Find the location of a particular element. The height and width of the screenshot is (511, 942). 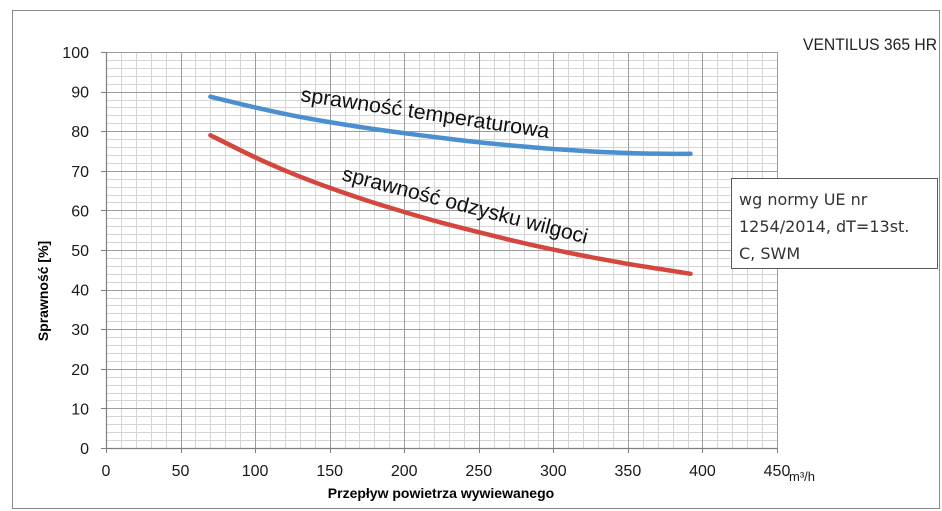

x-tick-label: 350 is located at coordinates (628, 471).